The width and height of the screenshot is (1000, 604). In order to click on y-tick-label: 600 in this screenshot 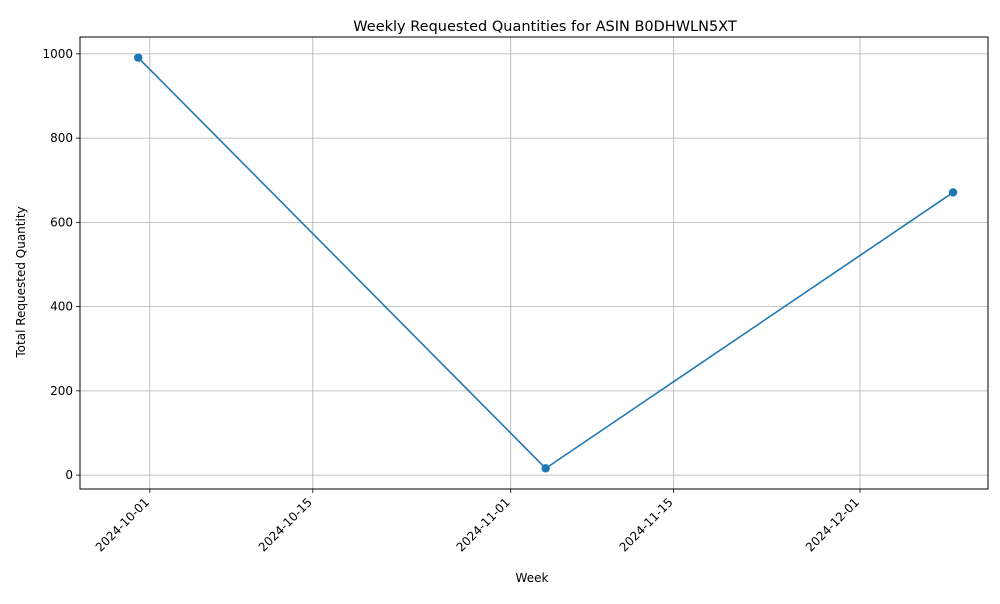, I will do `click(61, 222)`.